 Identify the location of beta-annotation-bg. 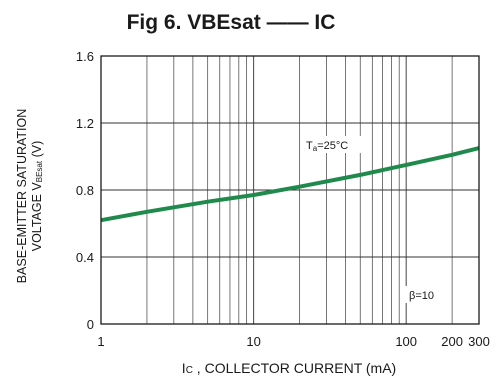
(424, 294).